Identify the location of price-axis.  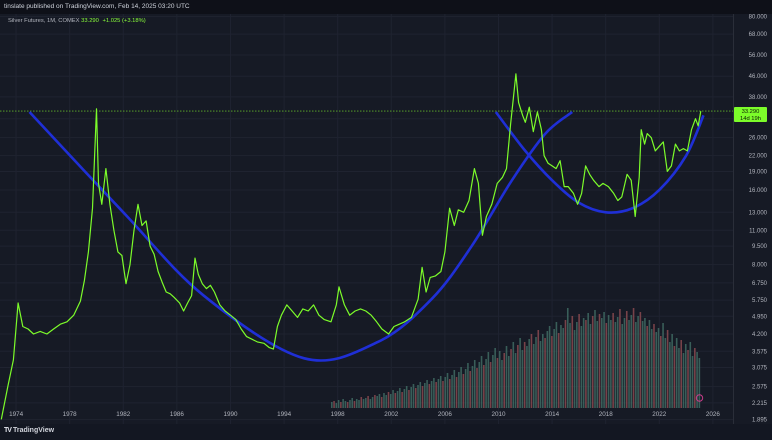
(752, 219).